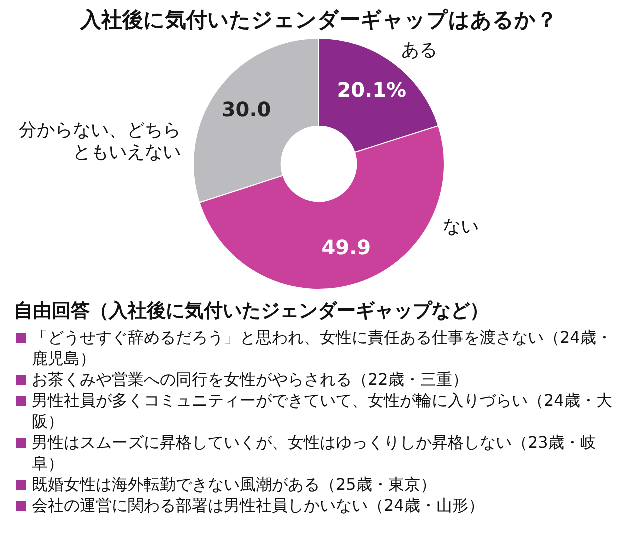 The width and height of the screenshot is (638, 560). What do you see at coordinates (318, 20) in the screenshot?
I see `chart-title: 入社後に気付いたジェンダーギャップはあるか？` at bounding box center [318, 20].